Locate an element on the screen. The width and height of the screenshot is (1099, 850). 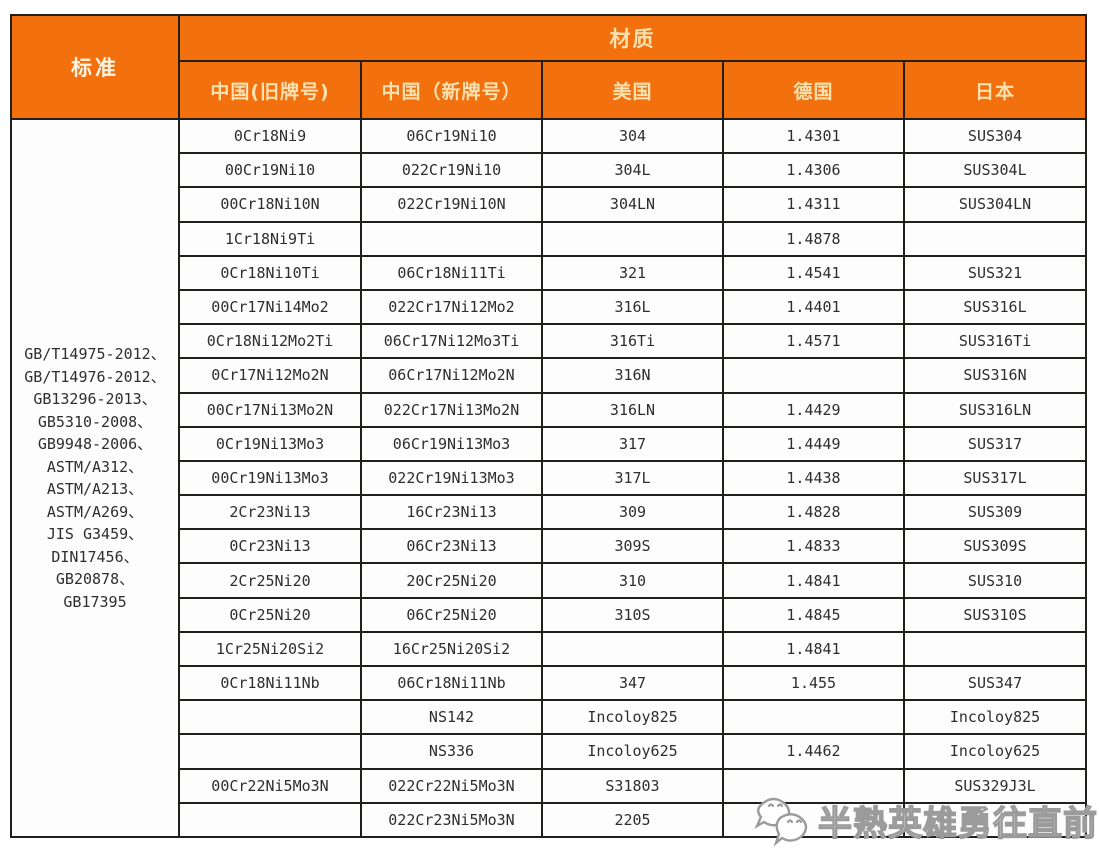
grade-cell-r21-c3: 2205 is located at coordinates (632, 820).